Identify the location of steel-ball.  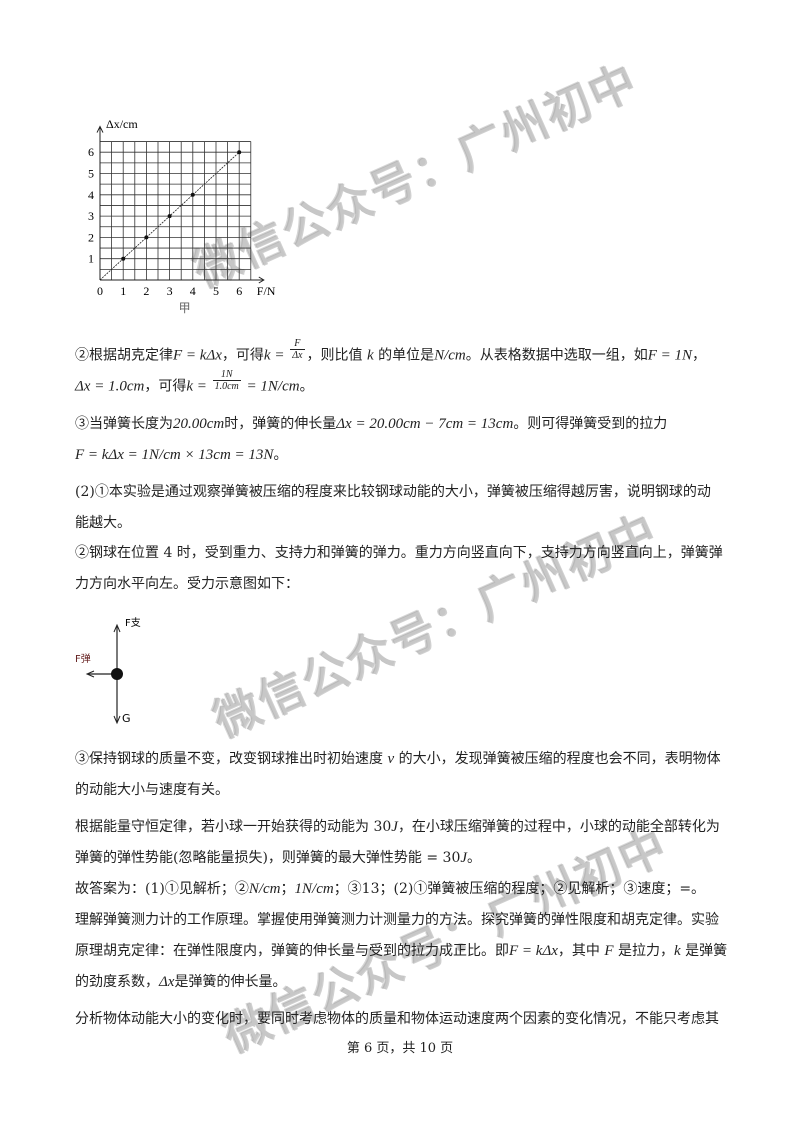
(117, 674).